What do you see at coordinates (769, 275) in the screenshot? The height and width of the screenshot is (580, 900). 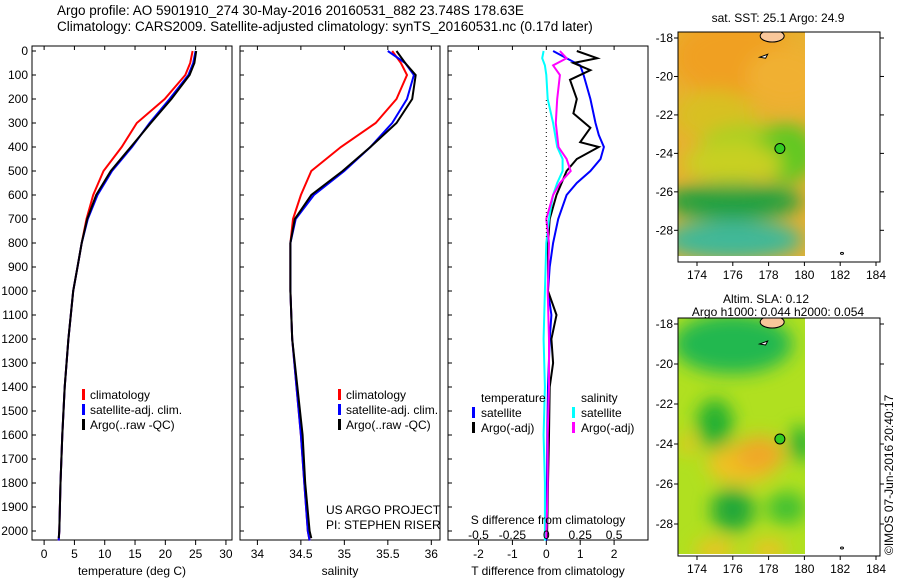 I see `lon-tick-label: 178` at bounding box center [769, 275].